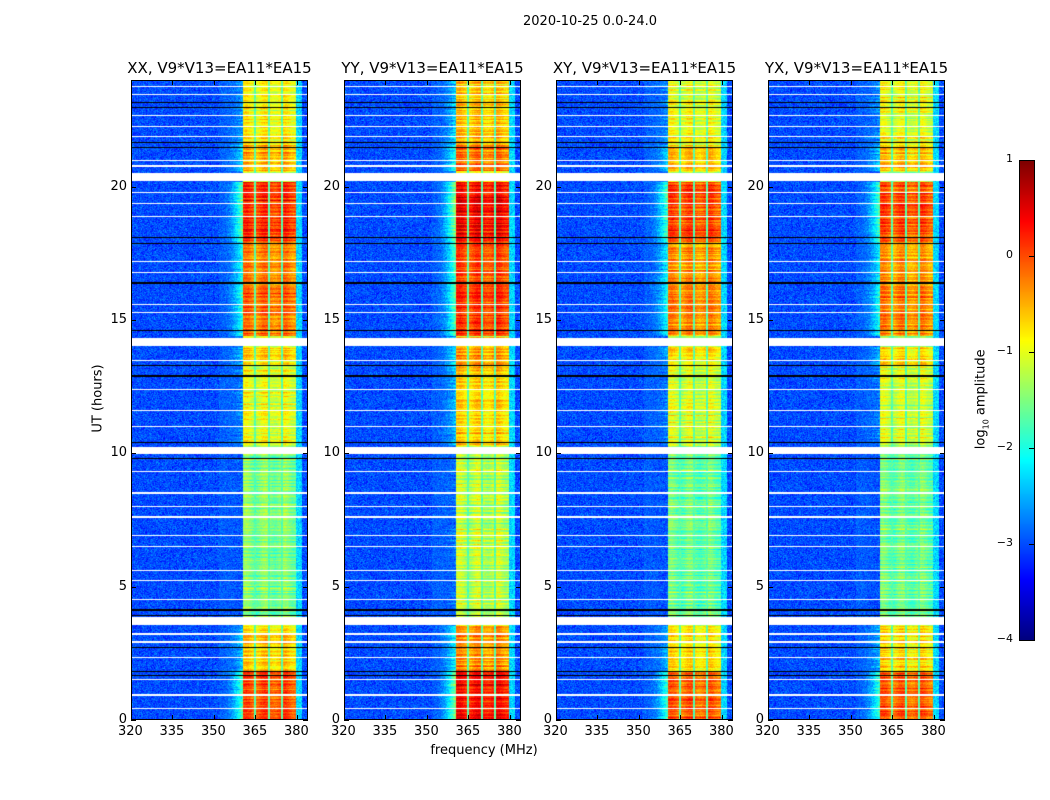  I want to click on x-axis-label: frequency (MHz), so click(484, 750).